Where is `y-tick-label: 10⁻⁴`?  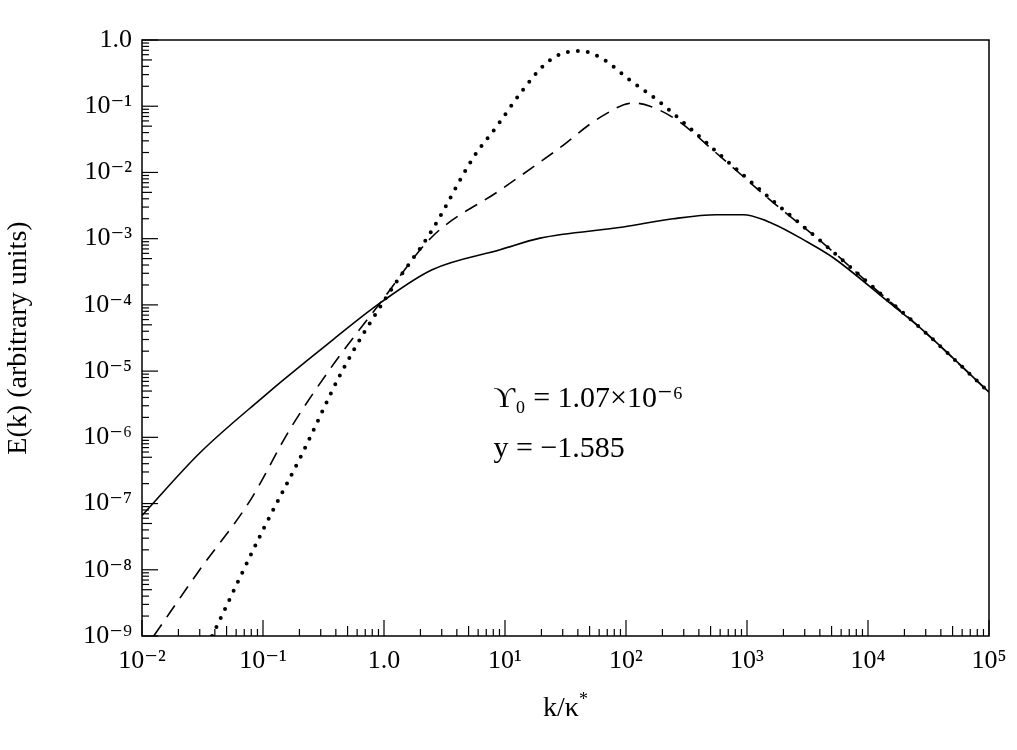 y-tick-label: 10⁻⁴ is located at coordinates (107, 303).